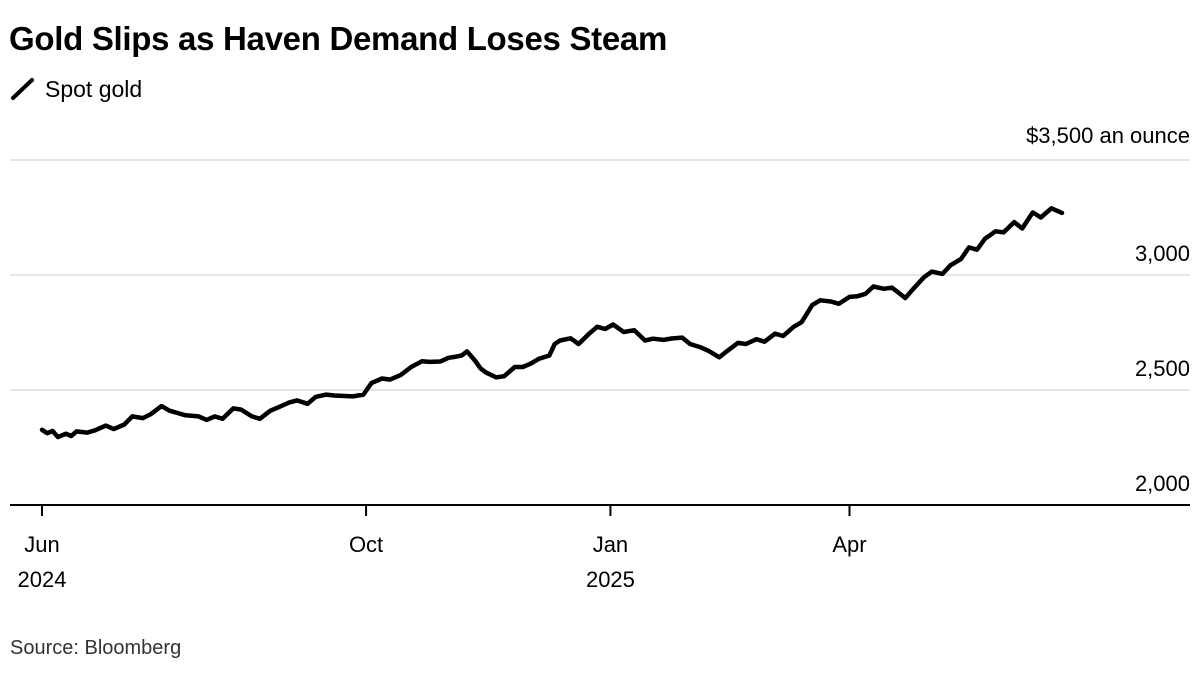  What do you see at coordinates (1162, 483) in the screenshot?
I see `y-tick-label: 2,000` at bounding box center [1162, 483].